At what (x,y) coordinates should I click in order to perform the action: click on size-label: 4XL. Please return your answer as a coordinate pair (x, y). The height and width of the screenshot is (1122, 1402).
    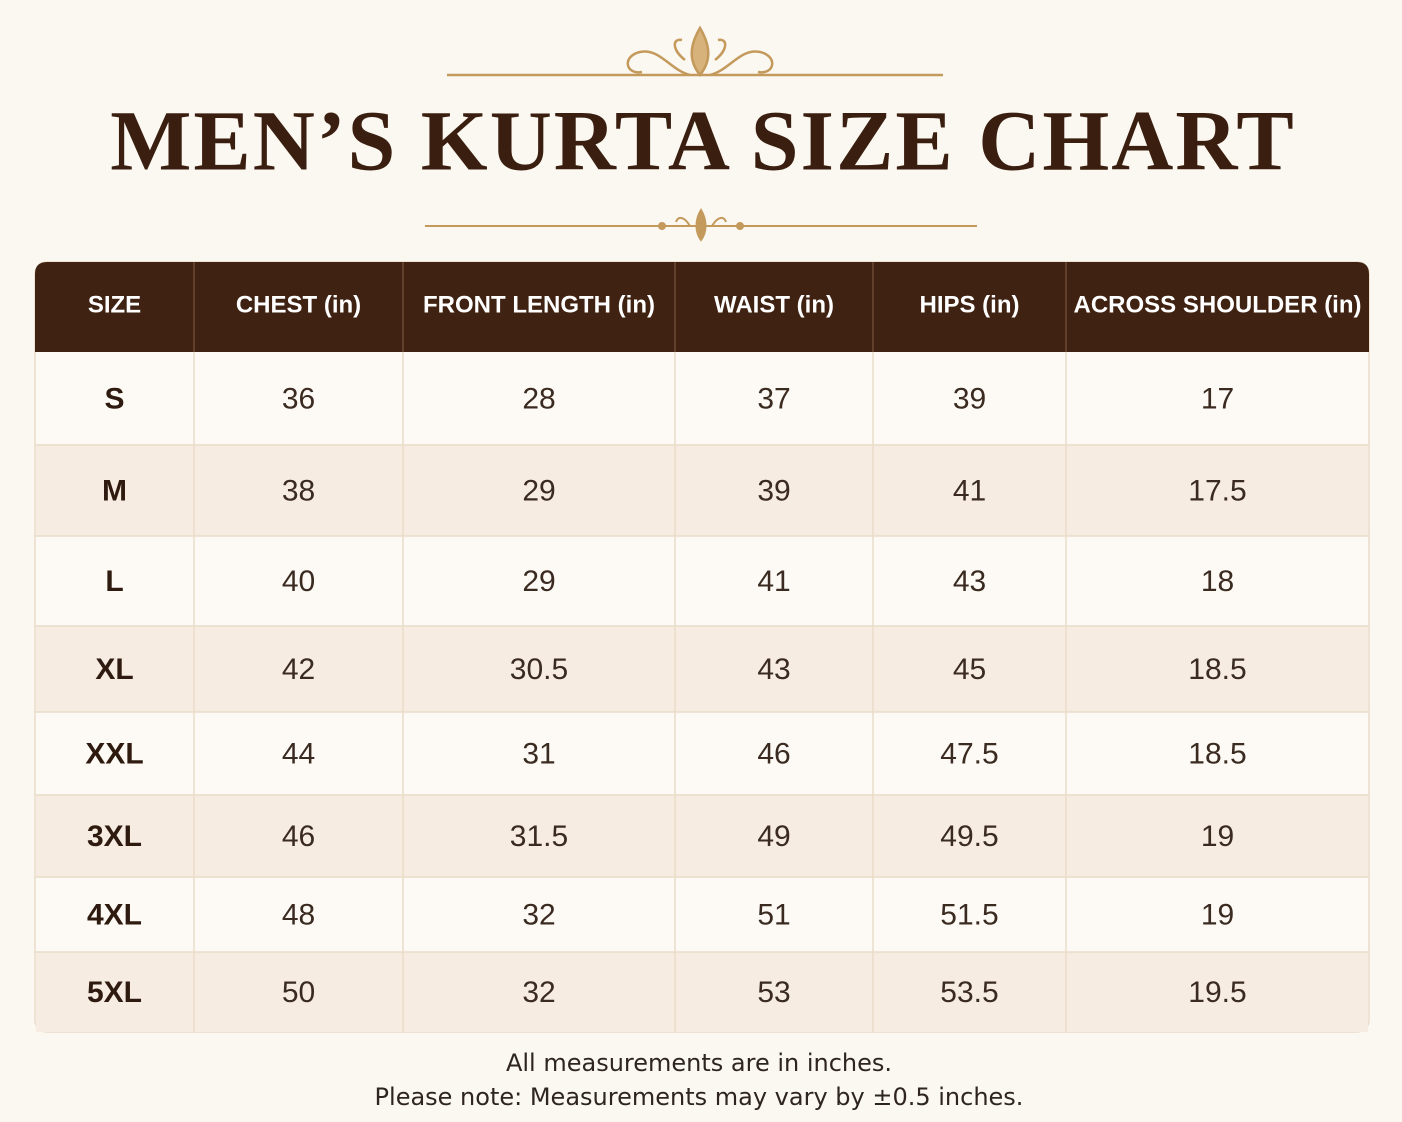
    Looking at the image, I should click on (114, 914).